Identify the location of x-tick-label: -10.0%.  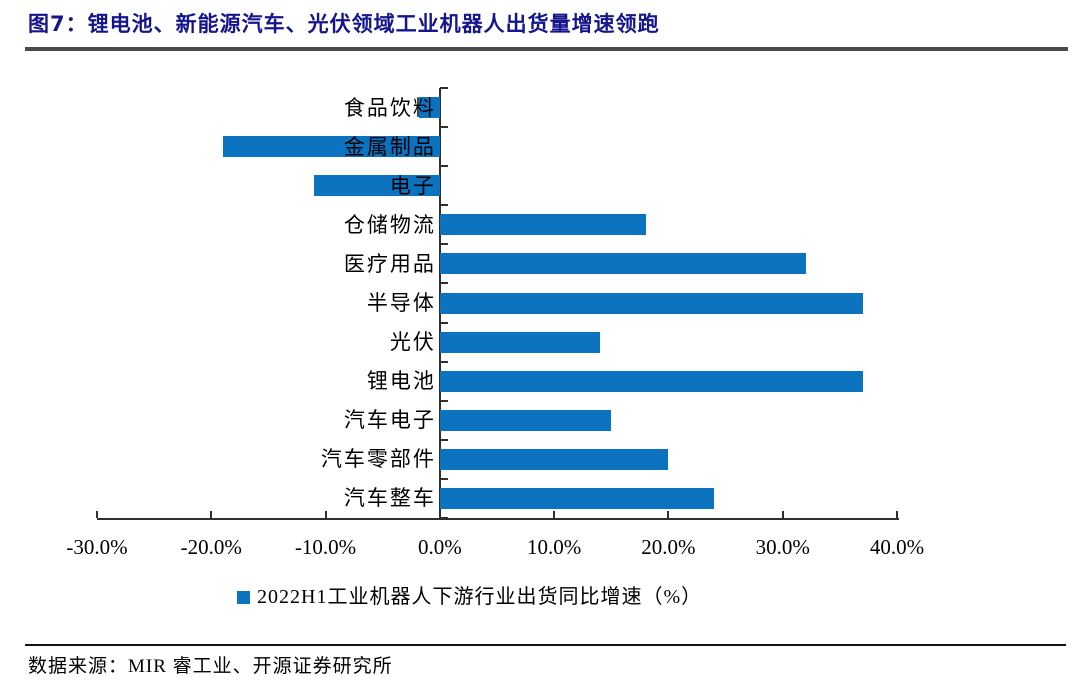
(325, 547).